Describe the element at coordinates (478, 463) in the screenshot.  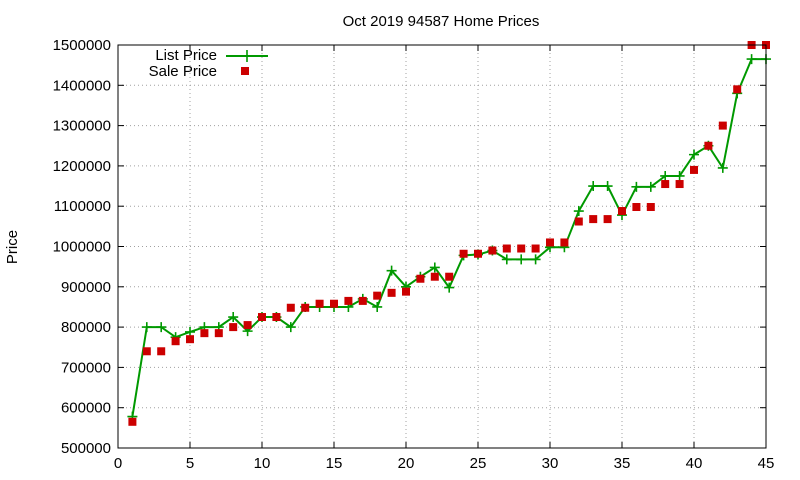
I see `x-tick-label: 25` at that location.